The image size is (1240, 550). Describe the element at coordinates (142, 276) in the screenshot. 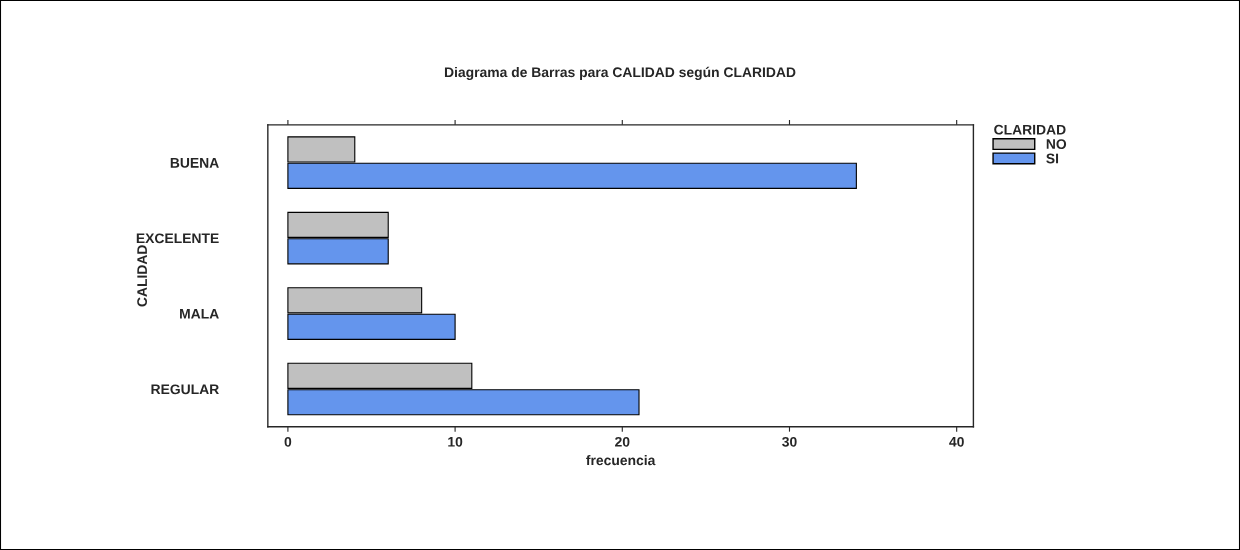

I see `y-axis-title: CALIDAD` at that location.